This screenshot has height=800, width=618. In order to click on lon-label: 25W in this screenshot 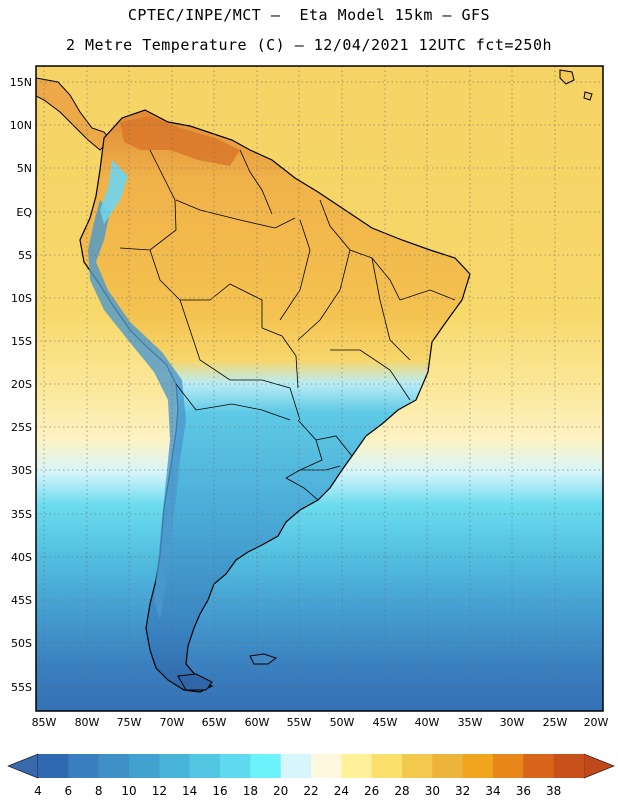, I will do `click(555, 722)`.